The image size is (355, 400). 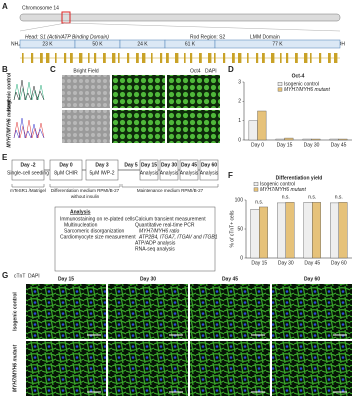 What do you see at coordinates (34, 276) in the screenshot?
I see `stain-label: DAPI` at bounding box center [34, 276].